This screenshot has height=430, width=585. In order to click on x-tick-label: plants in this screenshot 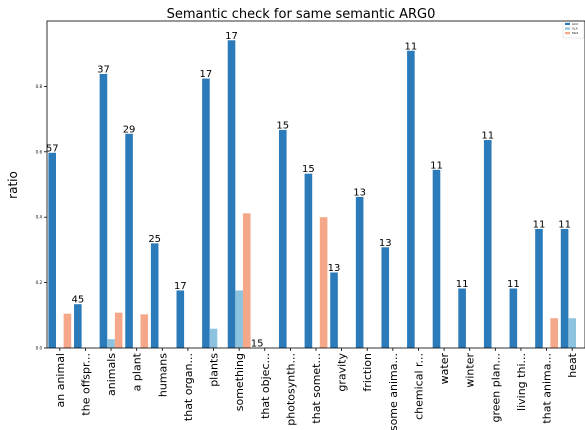, I will do `click(214, 370)`.